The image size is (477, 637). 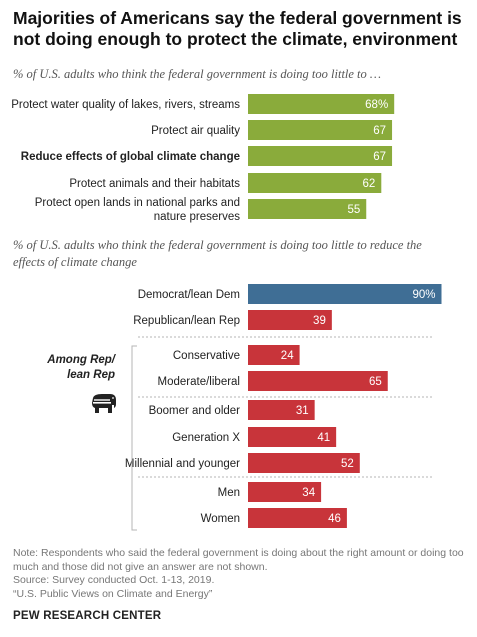 What do you see at coordinates (91, 375) in the screenshot?
I see `group-label-line-1: lean Rep` at bounding box center [91, 375].